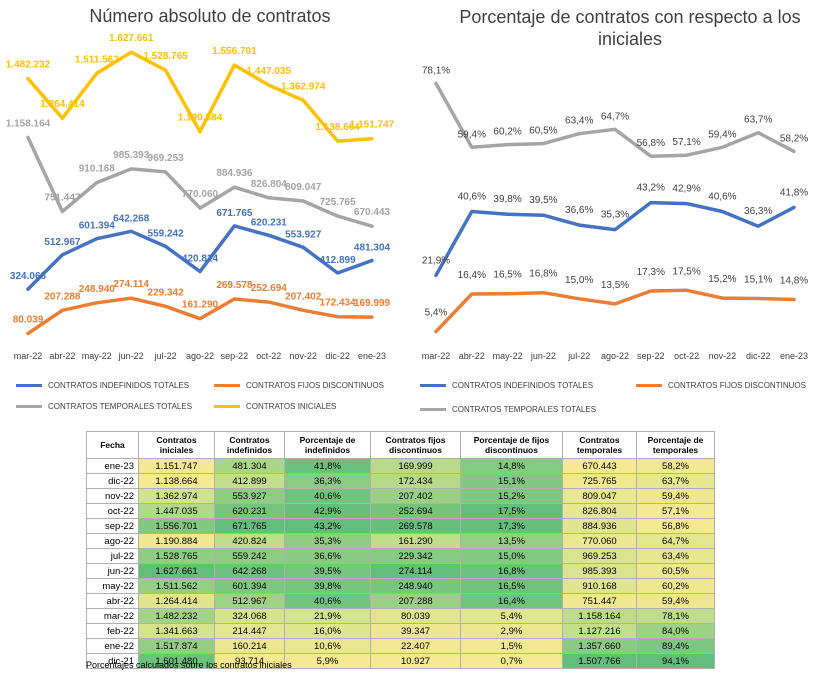 The width and height of the screenshot is (836, 681). What do you see at coordinates (599, 601) in the screenshot?
I see `table-cell: 751.447` at bounding box center [599, 601].